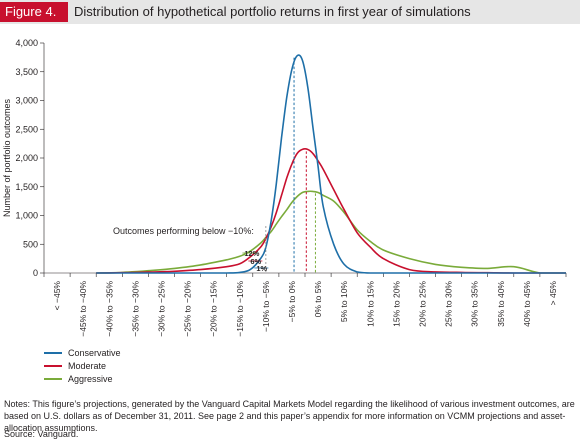  I want to click on legend: Conservative Moderate Aggressive, so click(82, 365).